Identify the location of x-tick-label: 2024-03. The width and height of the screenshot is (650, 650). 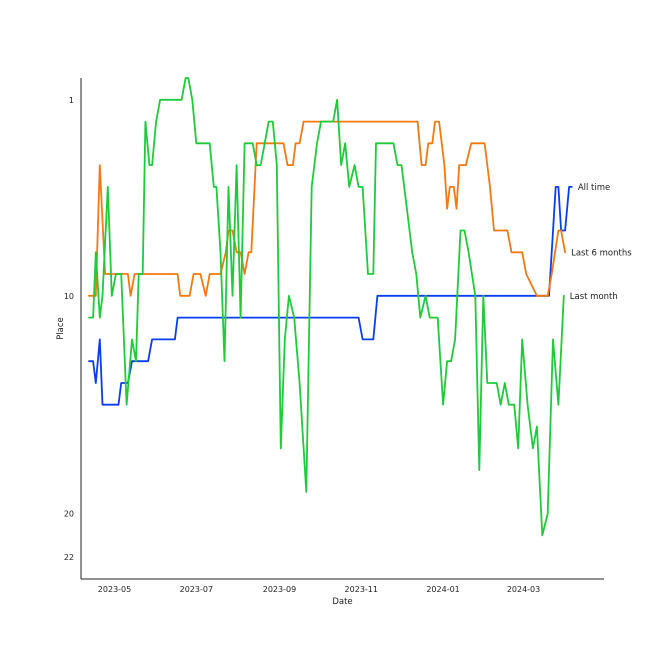
(523, 589).